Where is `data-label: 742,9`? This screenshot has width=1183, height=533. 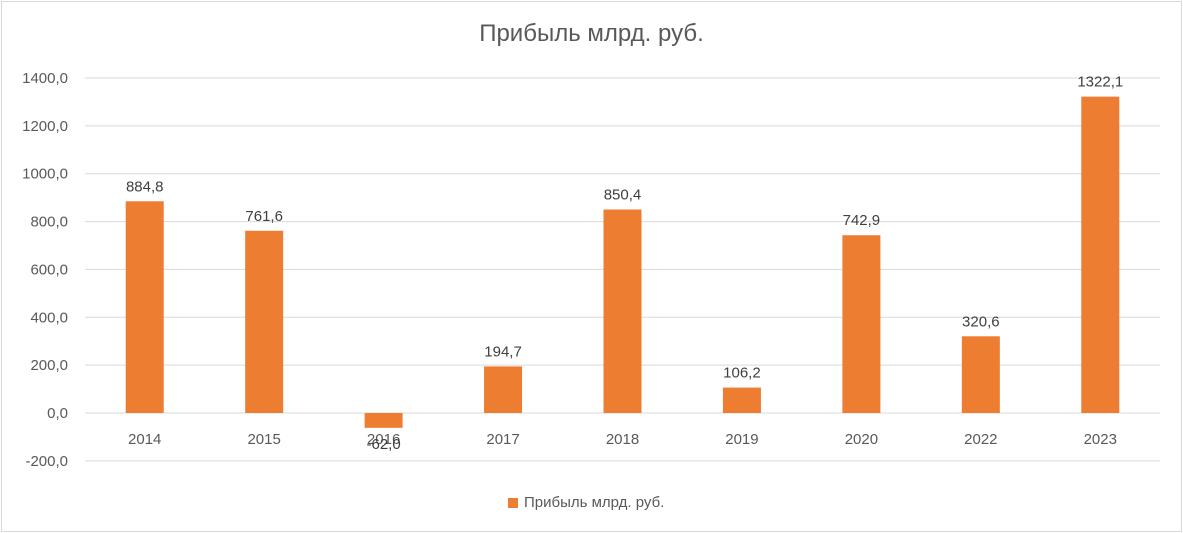 data-label: 742,9 is located at coordinates (862, 220).